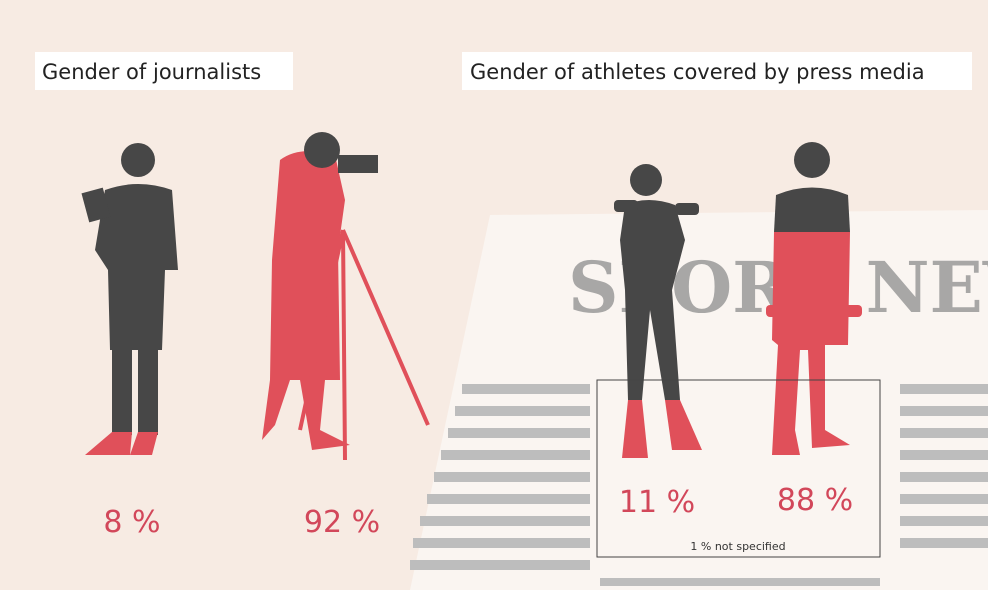  I want to click on camera, so click(358, 164).